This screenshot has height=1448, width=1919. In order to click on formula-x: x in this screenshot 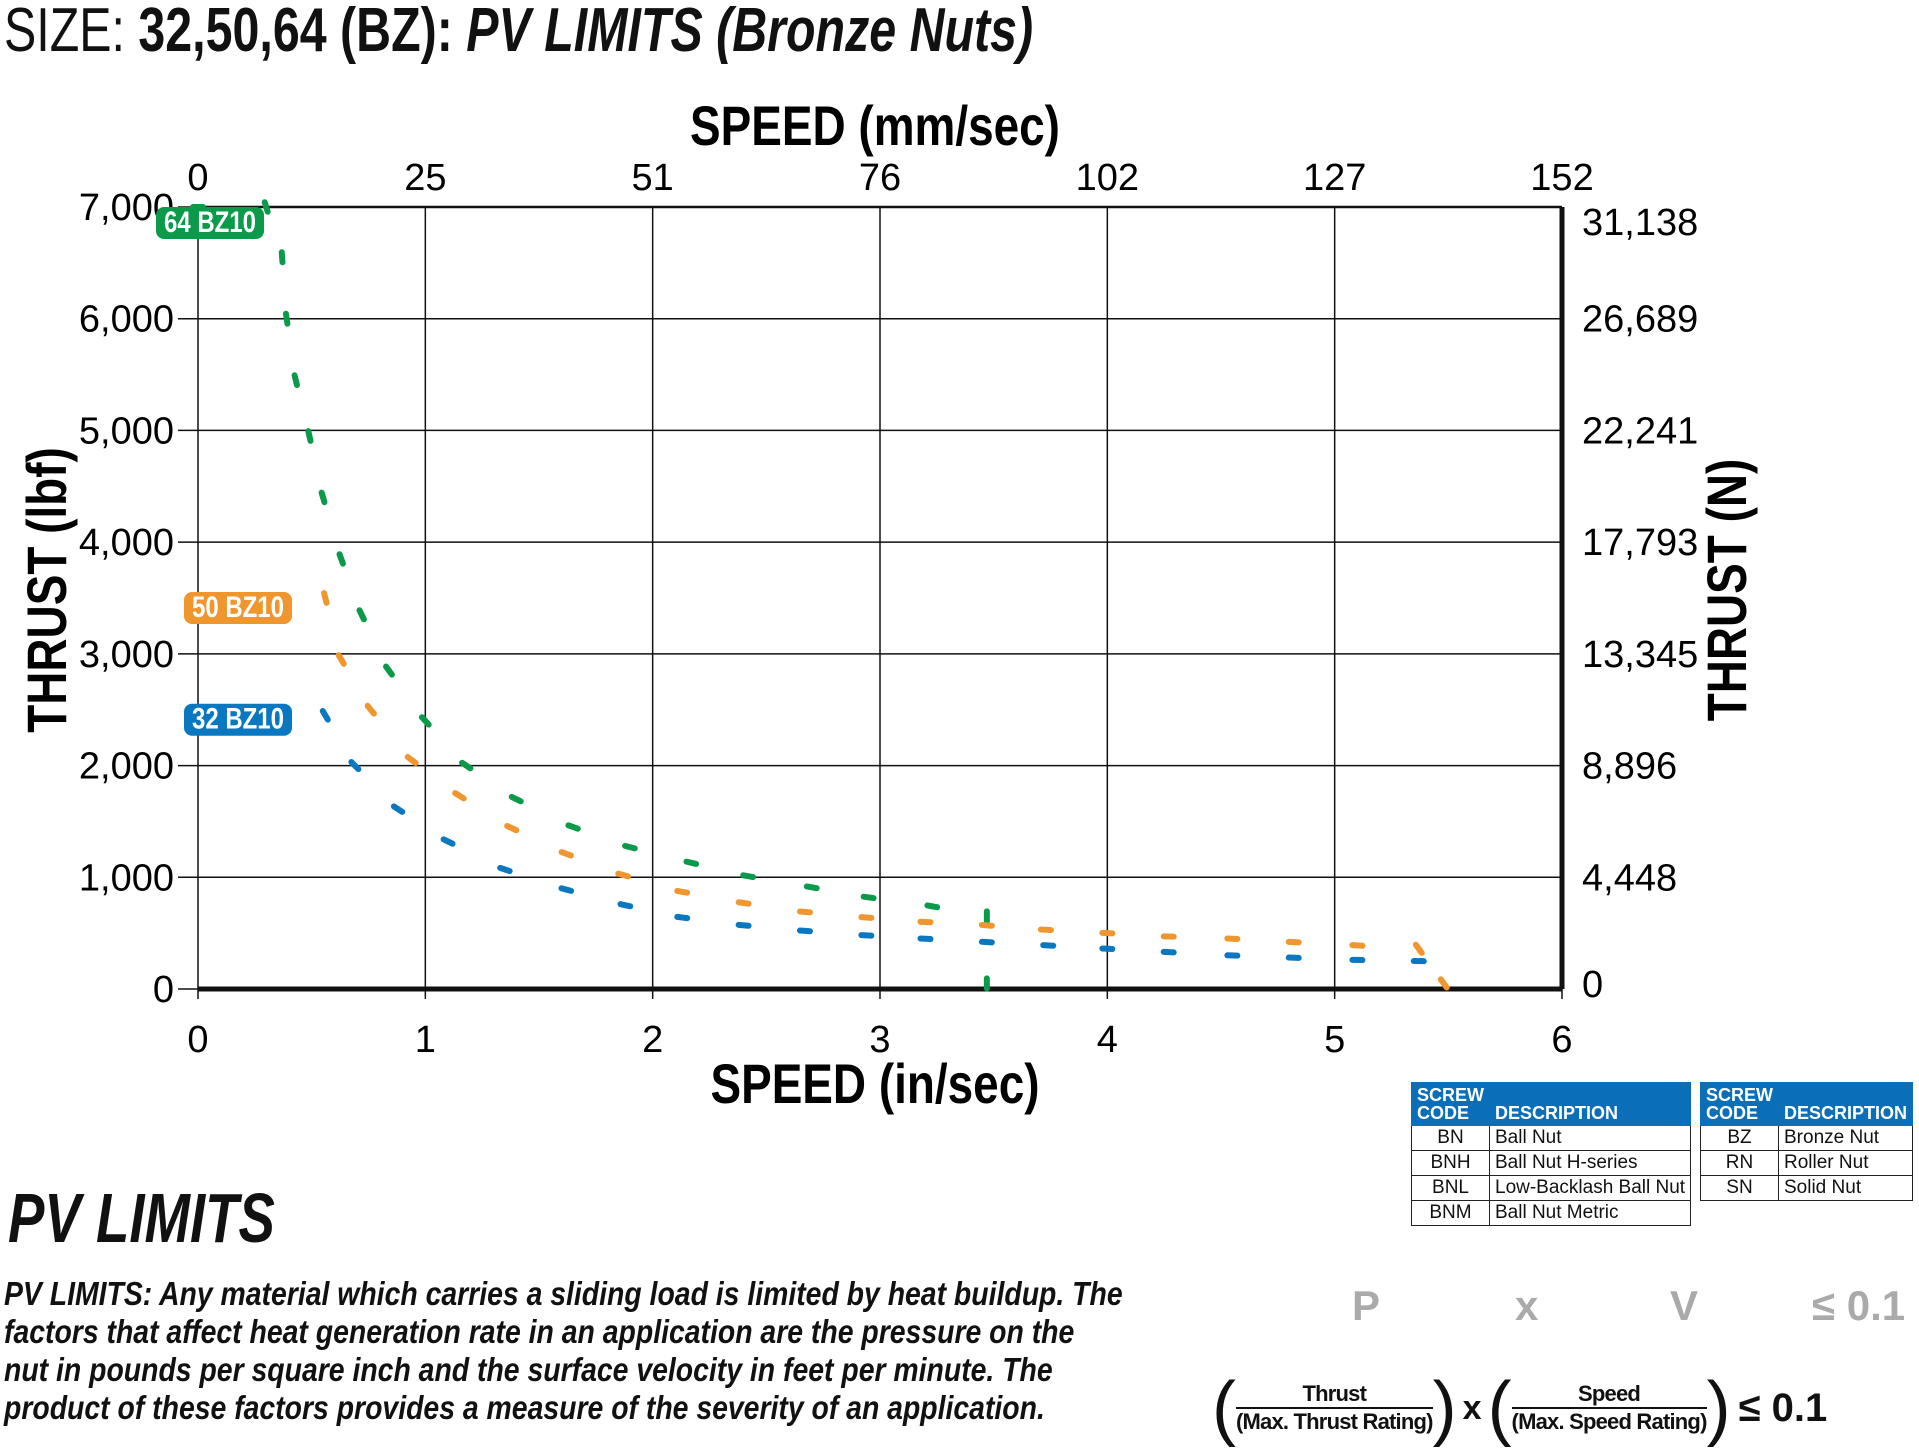, I will do `click(1527, 1305)`.